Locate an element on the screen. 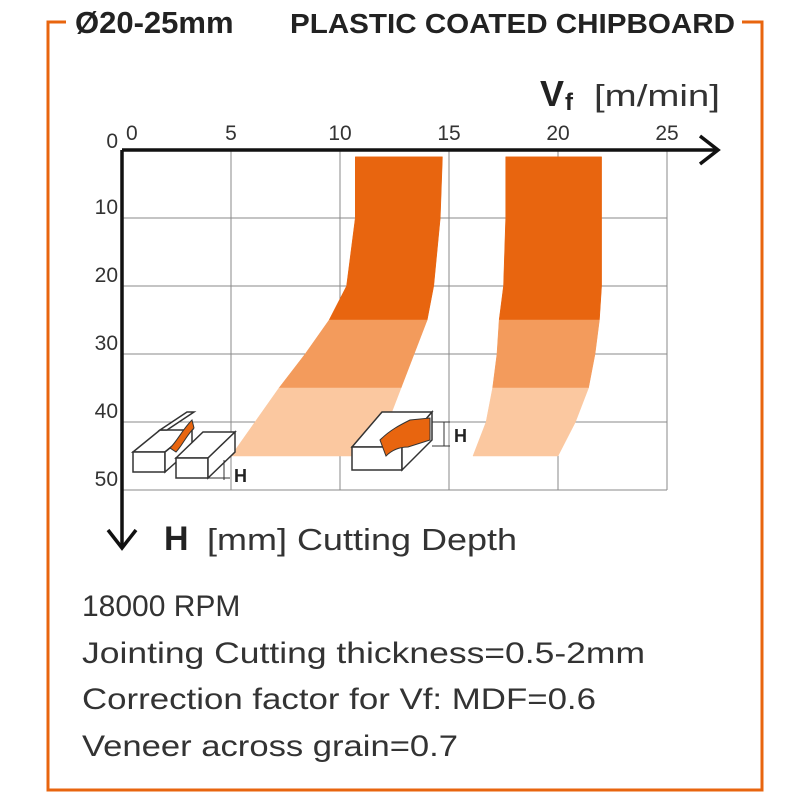 The image size is (800, 800). y-tick-label: 30 is located at coordinates (106, 343).